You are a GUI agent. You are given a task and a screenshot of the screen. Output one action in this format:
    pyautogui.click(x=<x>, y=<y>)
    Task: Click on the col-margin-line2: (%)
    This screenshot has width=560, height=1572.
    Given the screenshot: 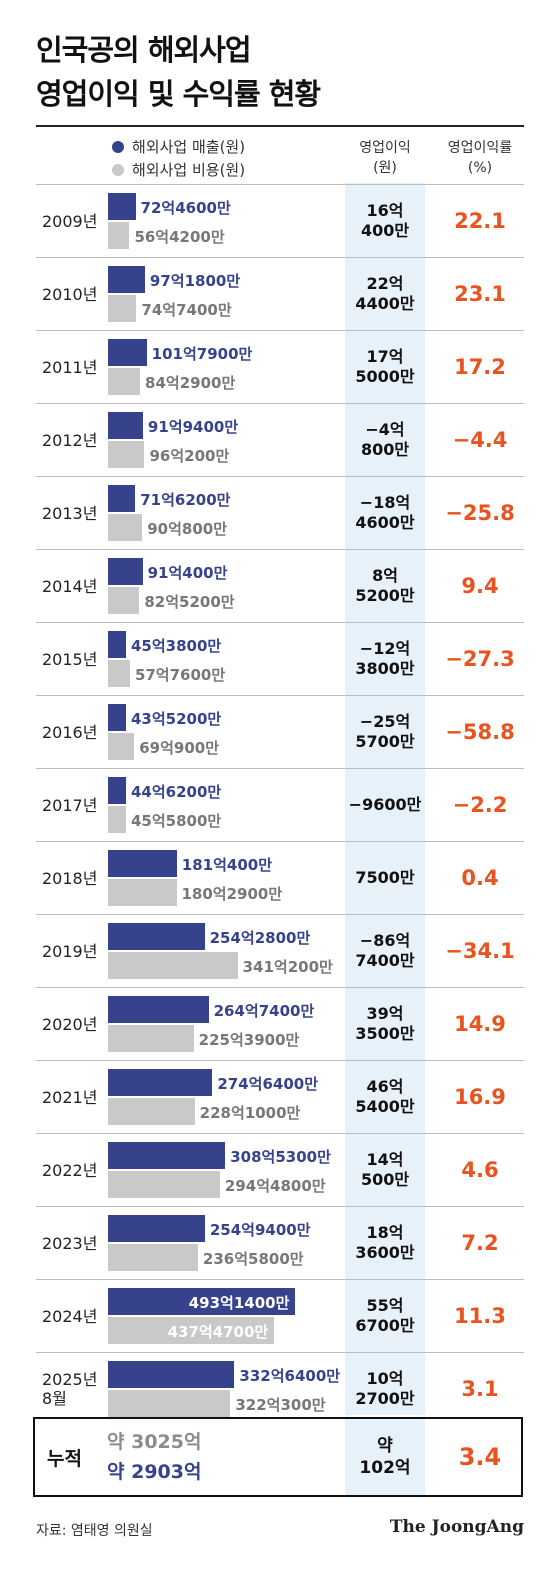 What is the action you would take?
    pyautogui.click(x=480, y=168)
    